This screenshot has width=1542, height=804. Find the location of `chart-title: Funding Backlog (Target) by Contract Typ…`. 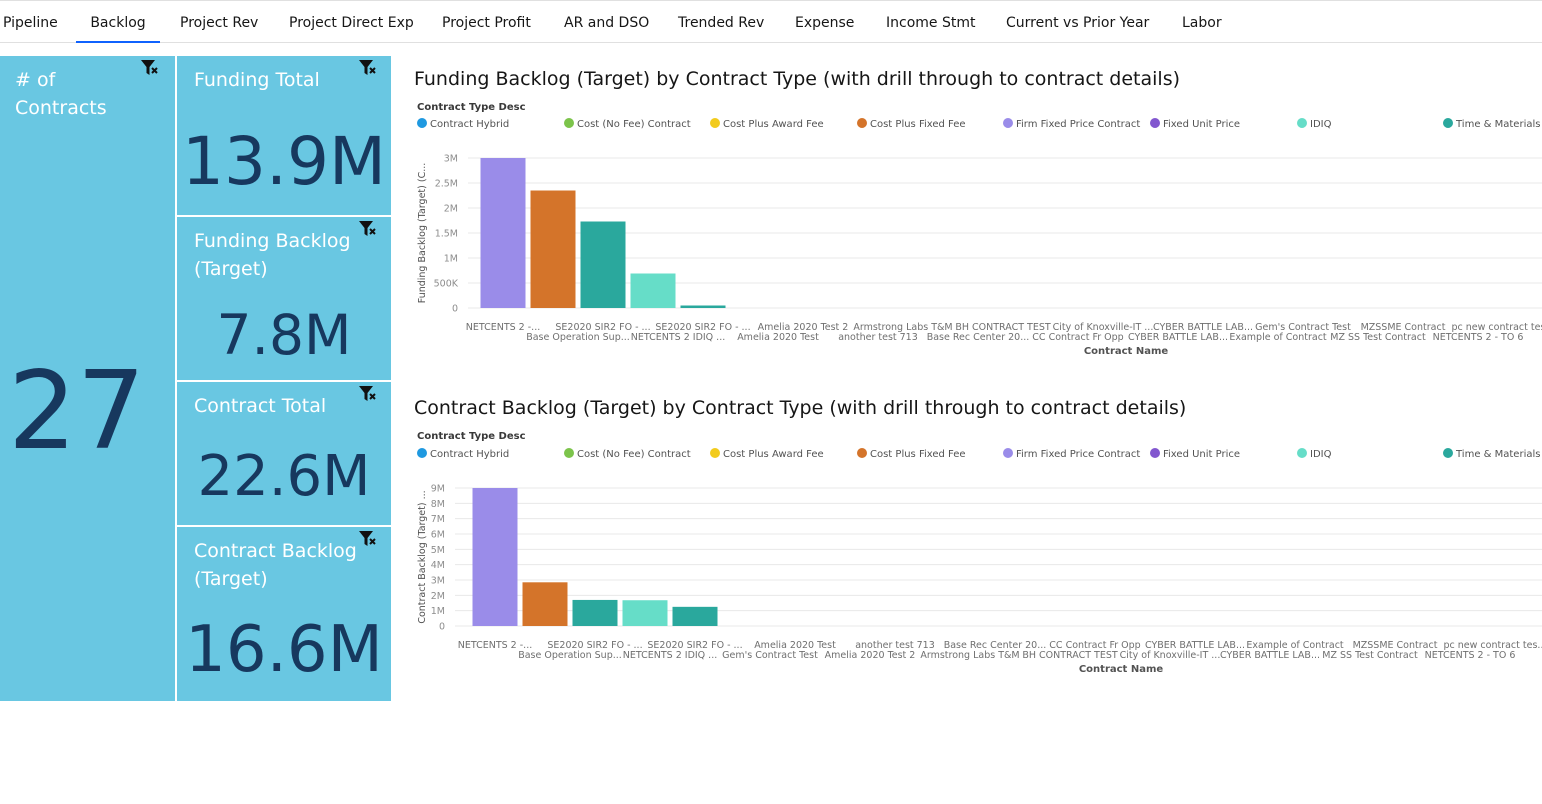

chart-title: Funding Backlog (Target) by Contract Typ… is located at coordinates (797, 79).